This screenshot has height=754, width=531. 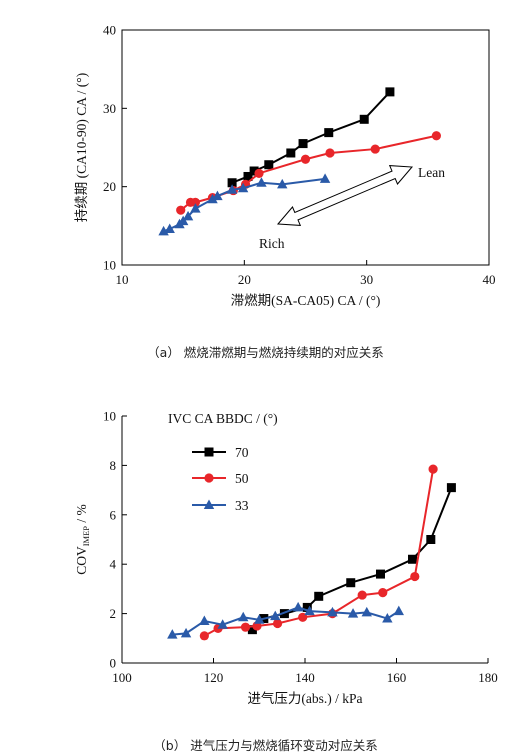 I want to click on x-tick-label: 180, so click(x=488, y=677).